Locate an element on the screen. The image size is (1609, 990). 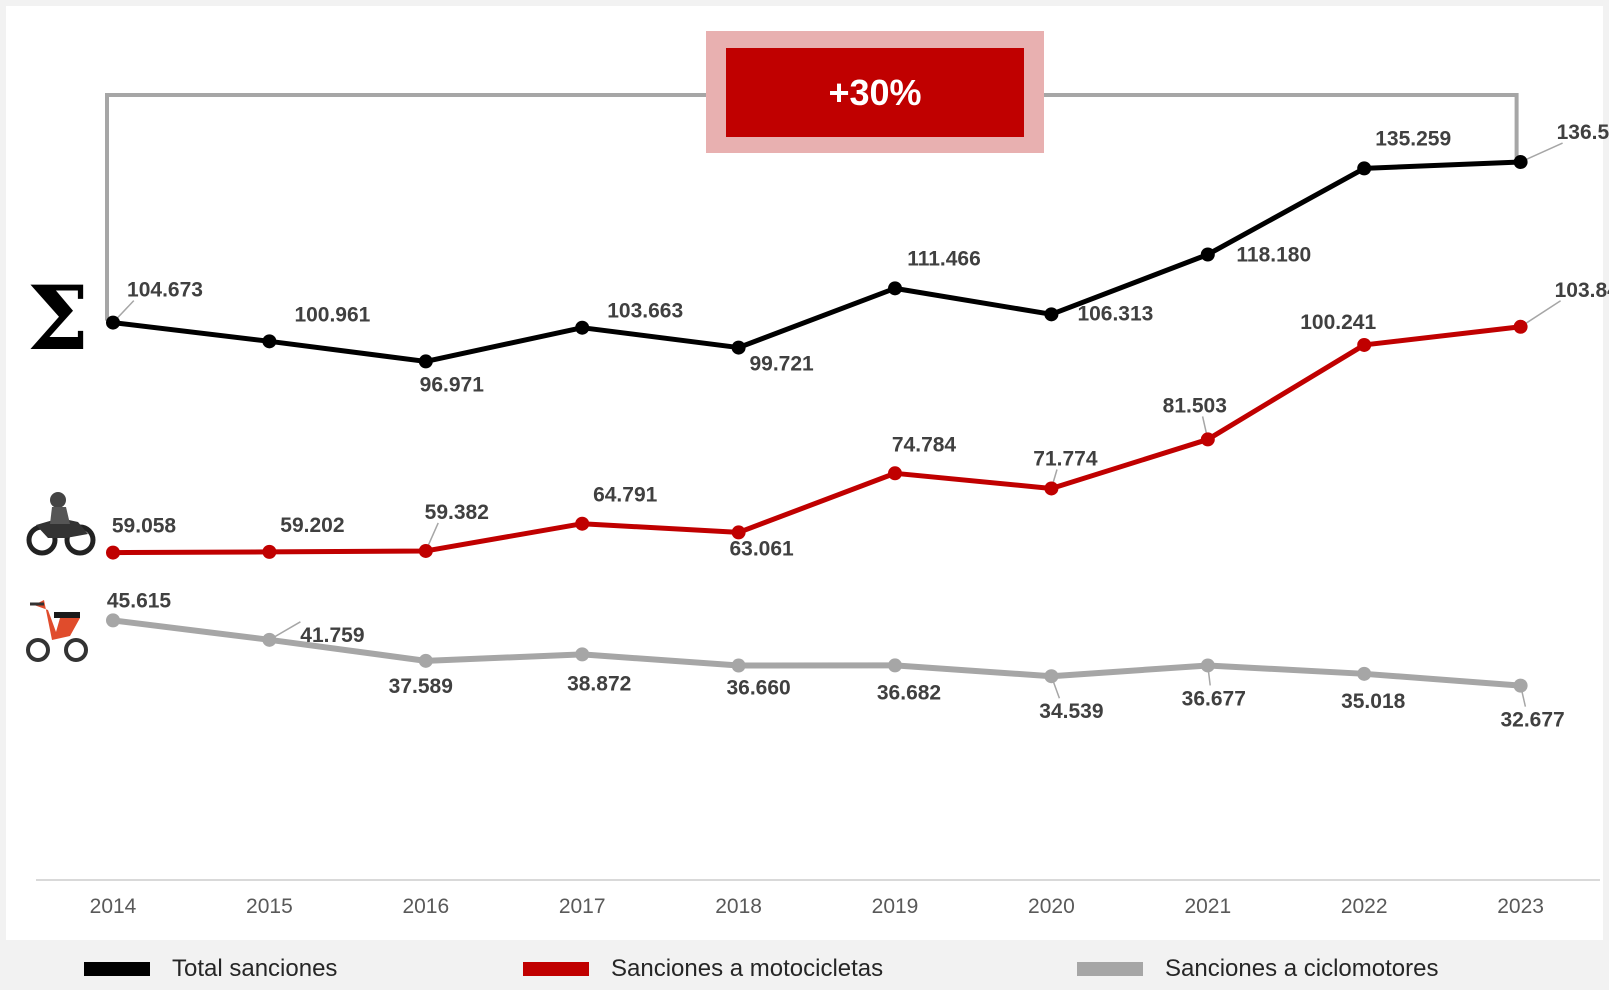
data-label-total-2017: 103.663 is located at coordinates (645, 311).